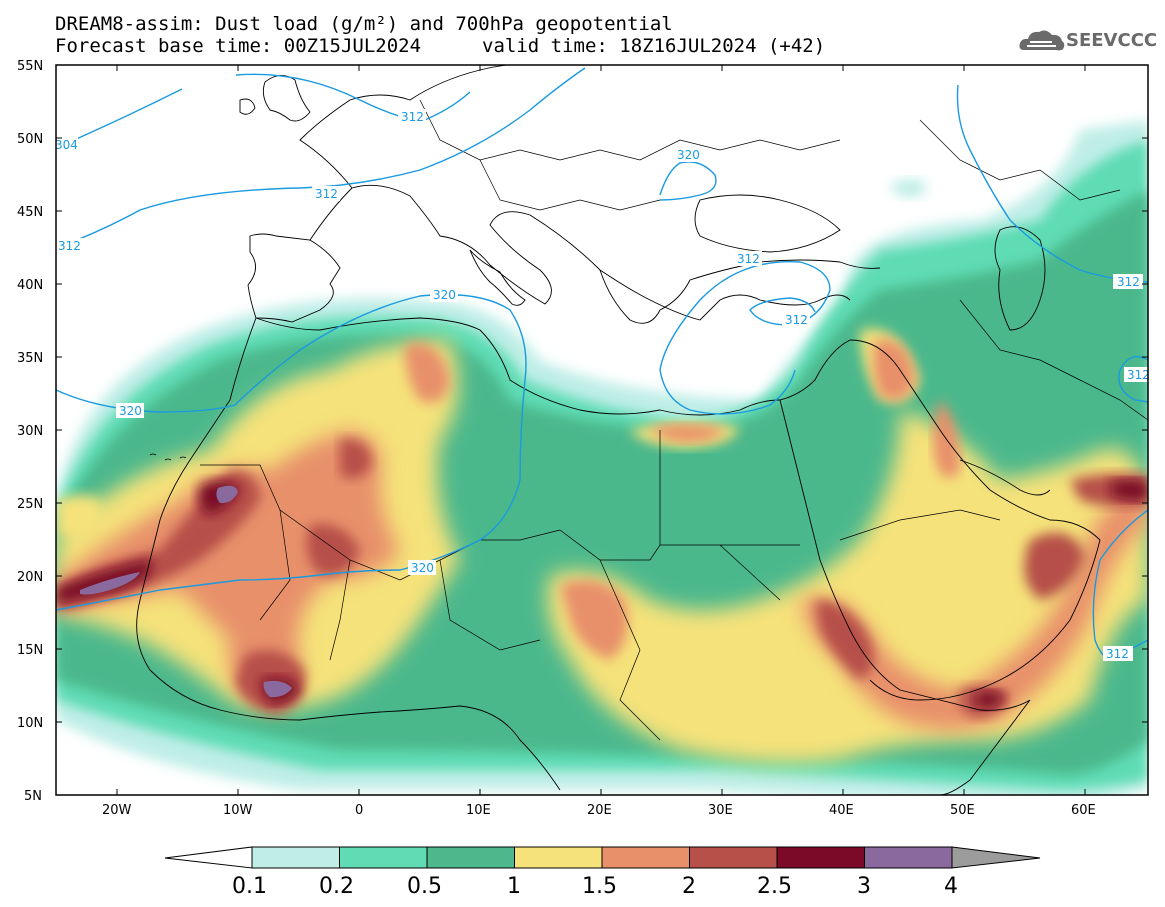 The width and height of the screenshot is (1165, 907). Describe the element at coordinates (864, 886) in the screenshot. I see `colorbar-label: 3` at that location.